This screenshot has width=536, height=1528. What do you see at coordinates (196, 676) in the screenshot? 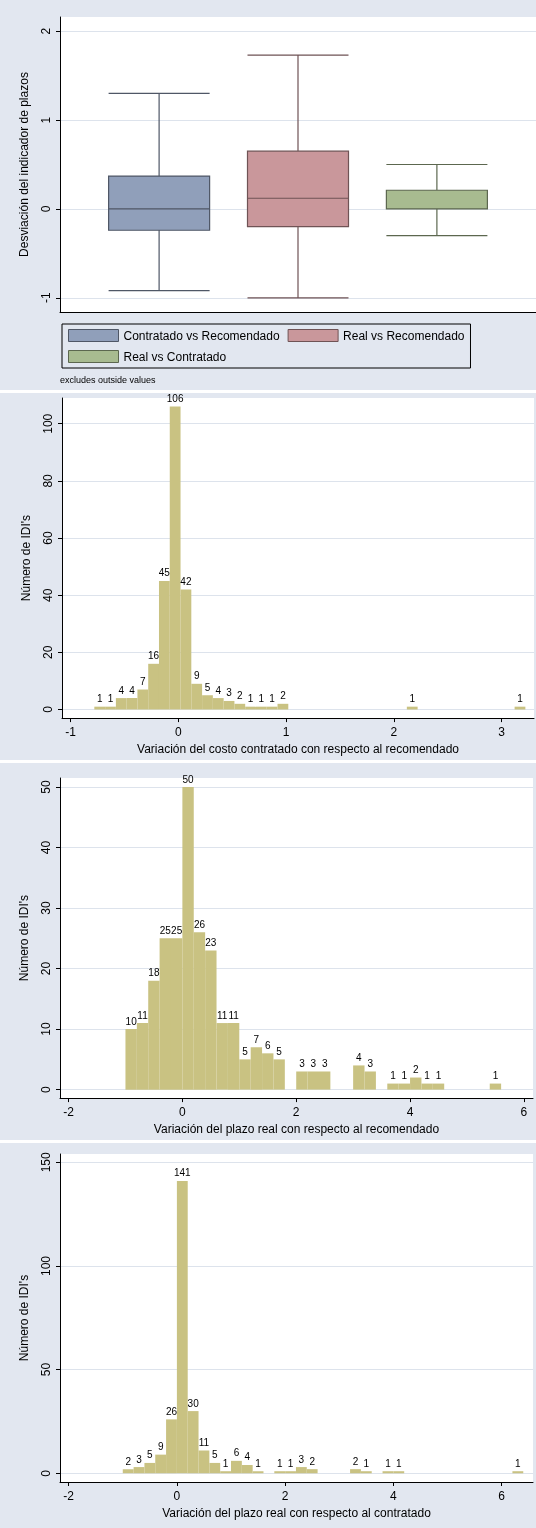
I see `data-label: 9` at bounding box center [196, 676].